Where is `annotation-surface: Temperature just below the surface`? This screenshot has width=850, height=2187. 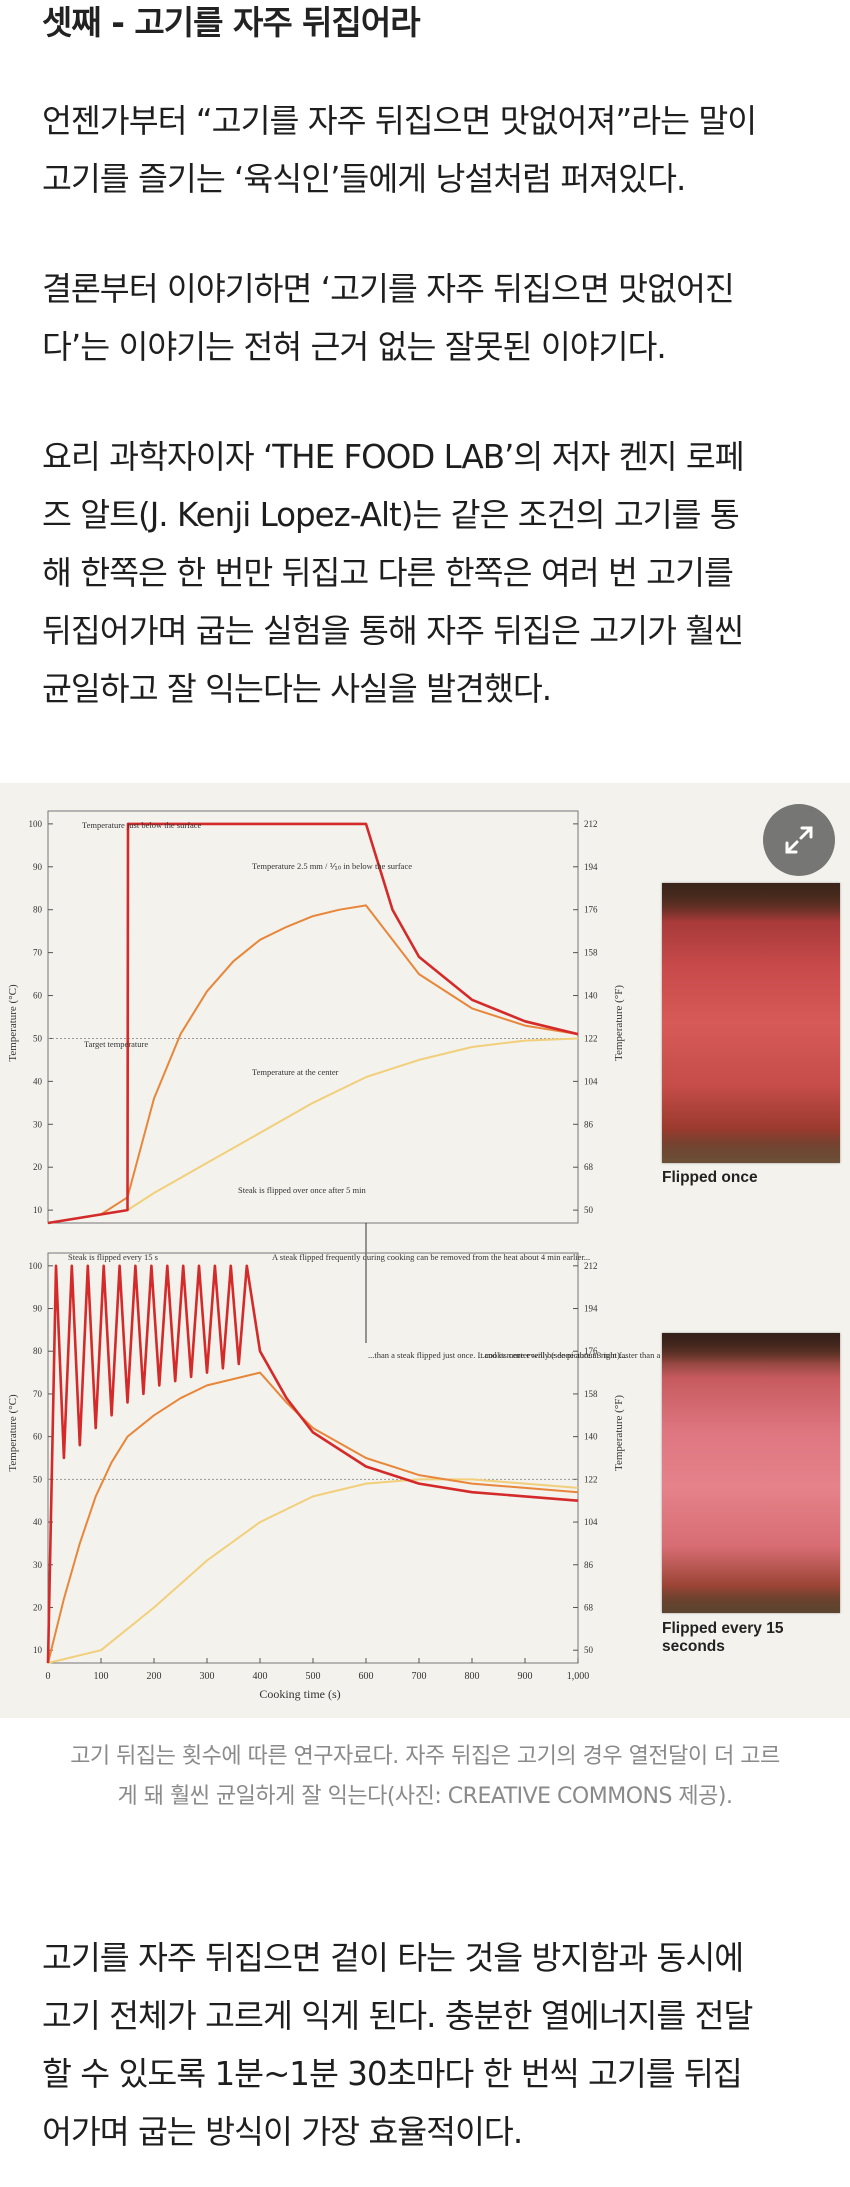
annotation-surface: Temperature just below the surface is located at coordinates (142, 825).